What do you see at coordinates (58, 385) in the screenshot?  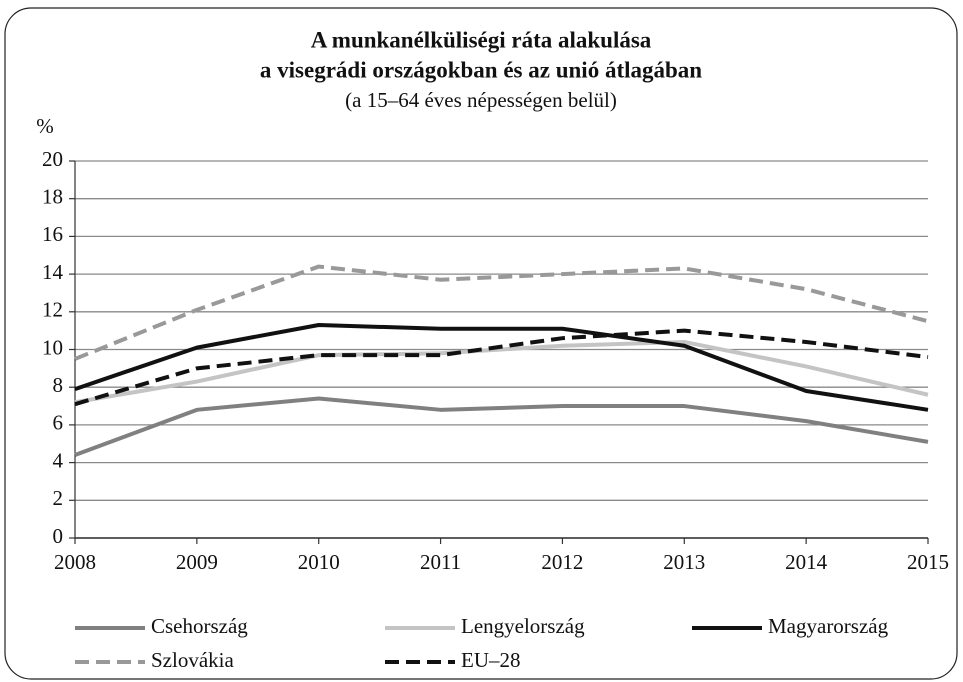 I see `y-tick-label: 8` at bounding box center [58, 385].